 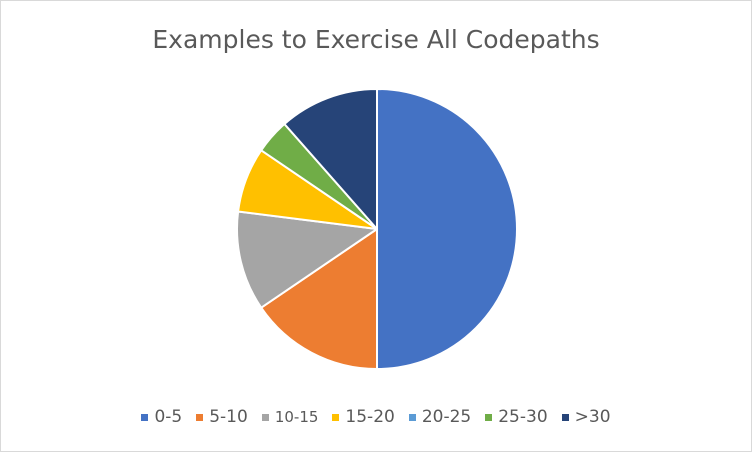 What do you see at coordinates (593, 417) in the screenshot?
I see `legend-label: >30` at bounding box center [593, 417].